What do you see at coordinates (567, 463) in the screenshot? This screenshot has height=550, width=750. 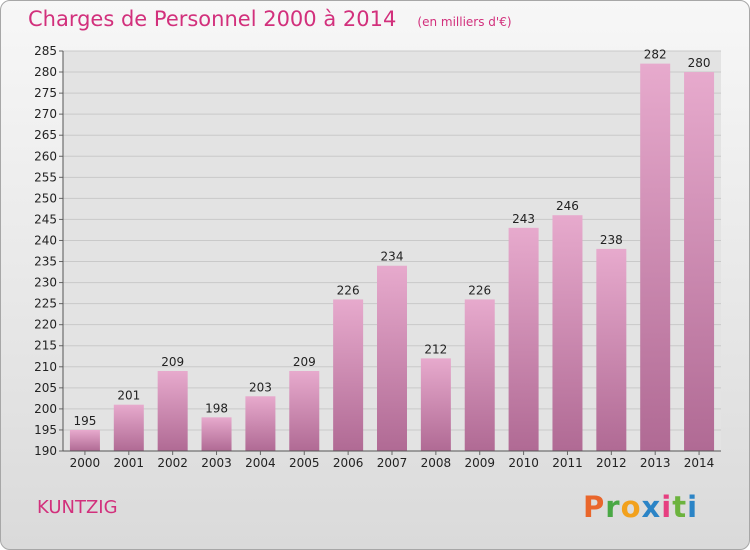 I see `x-tick-label: 2011` at bounding box center [567, 463].